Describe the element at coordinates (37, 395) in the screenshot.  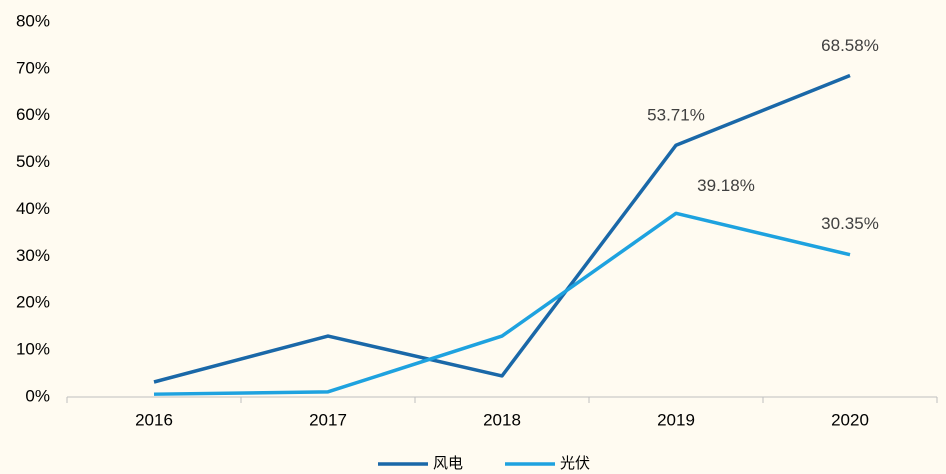
I see `y-tick-label: 0%` at that location.